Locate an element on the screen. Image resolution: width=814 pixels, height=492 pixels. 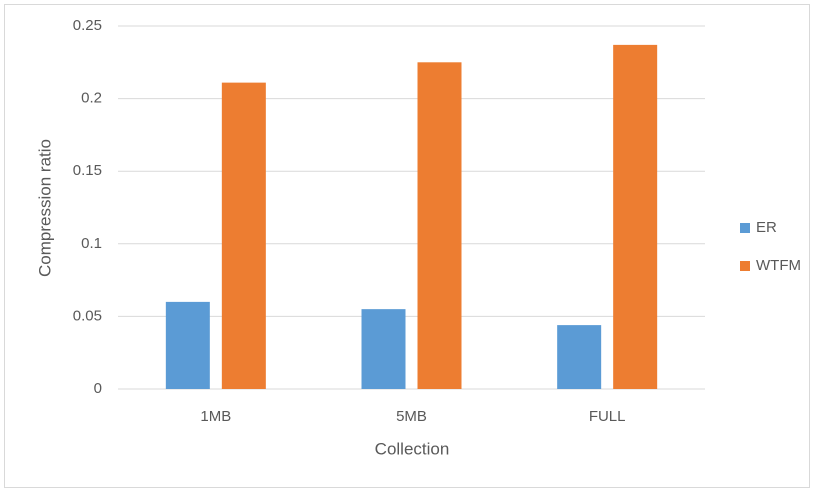
y-tick-label: 0.25 is located at coordinates (87, 25).